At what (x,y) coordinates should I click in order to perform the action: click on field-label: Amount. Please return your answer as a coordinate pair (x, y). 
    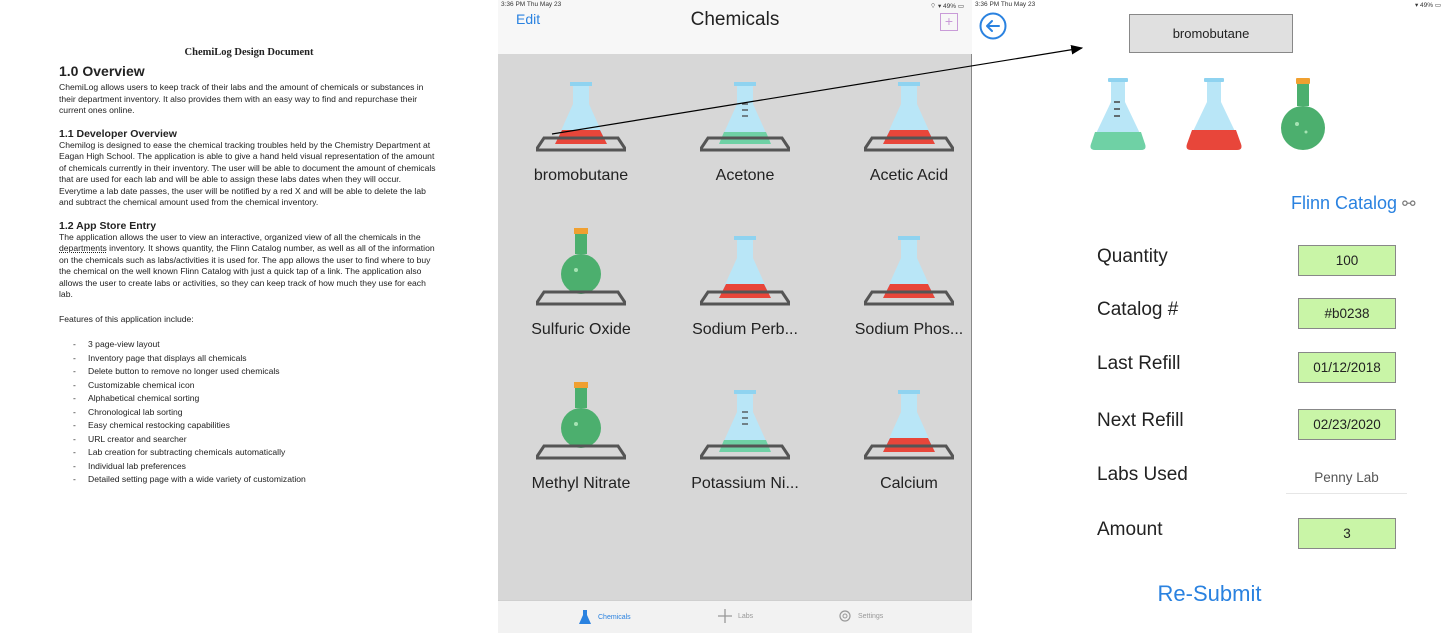
    Looking at the image, I should click on (1130, 529).